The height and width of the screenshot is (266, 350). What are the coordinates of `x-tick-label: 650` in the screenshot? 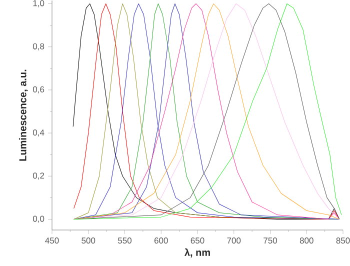 It's located at (197, 241).